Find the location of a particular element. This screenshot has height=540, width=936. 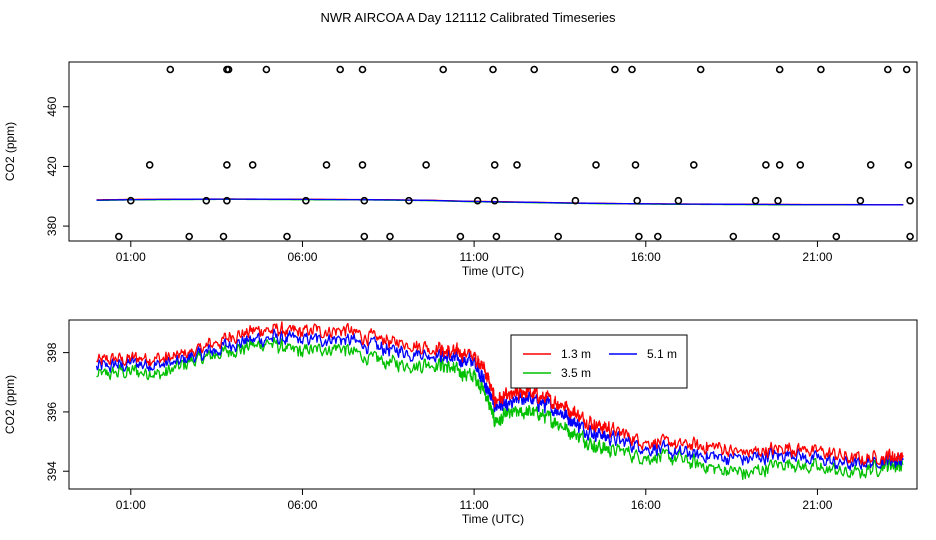

legend-label-3-5-m: 3.5 m is located at coordinates (576, 373).